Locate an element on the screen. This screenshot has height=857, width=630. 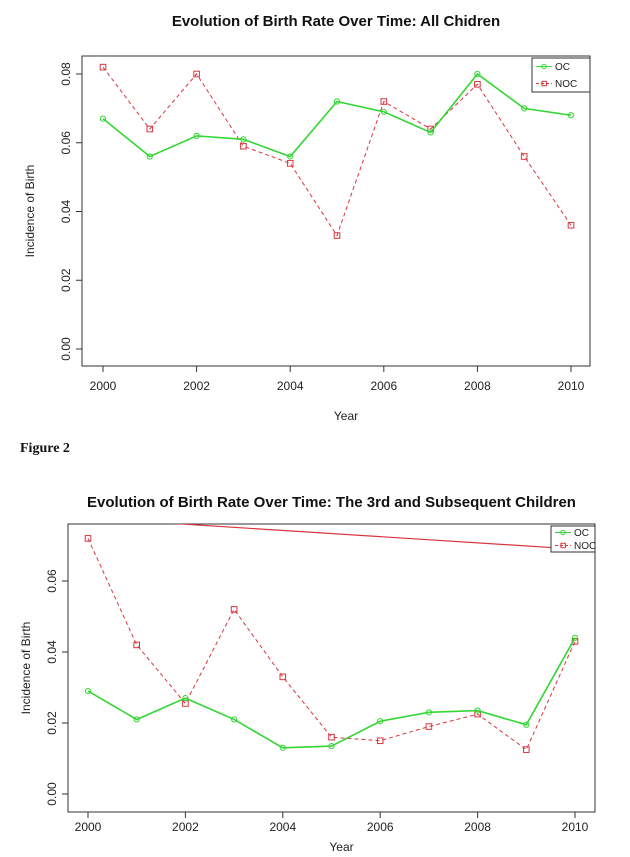
series-line-noc is located at coordinates (337, 151).